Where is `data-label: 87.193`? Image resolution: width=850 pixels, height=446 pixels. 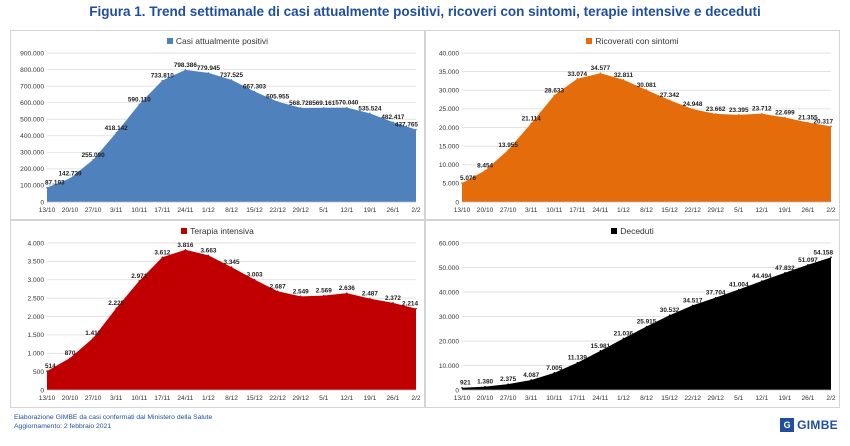 data-label: 87.193 is located at coordinates (55, 183).